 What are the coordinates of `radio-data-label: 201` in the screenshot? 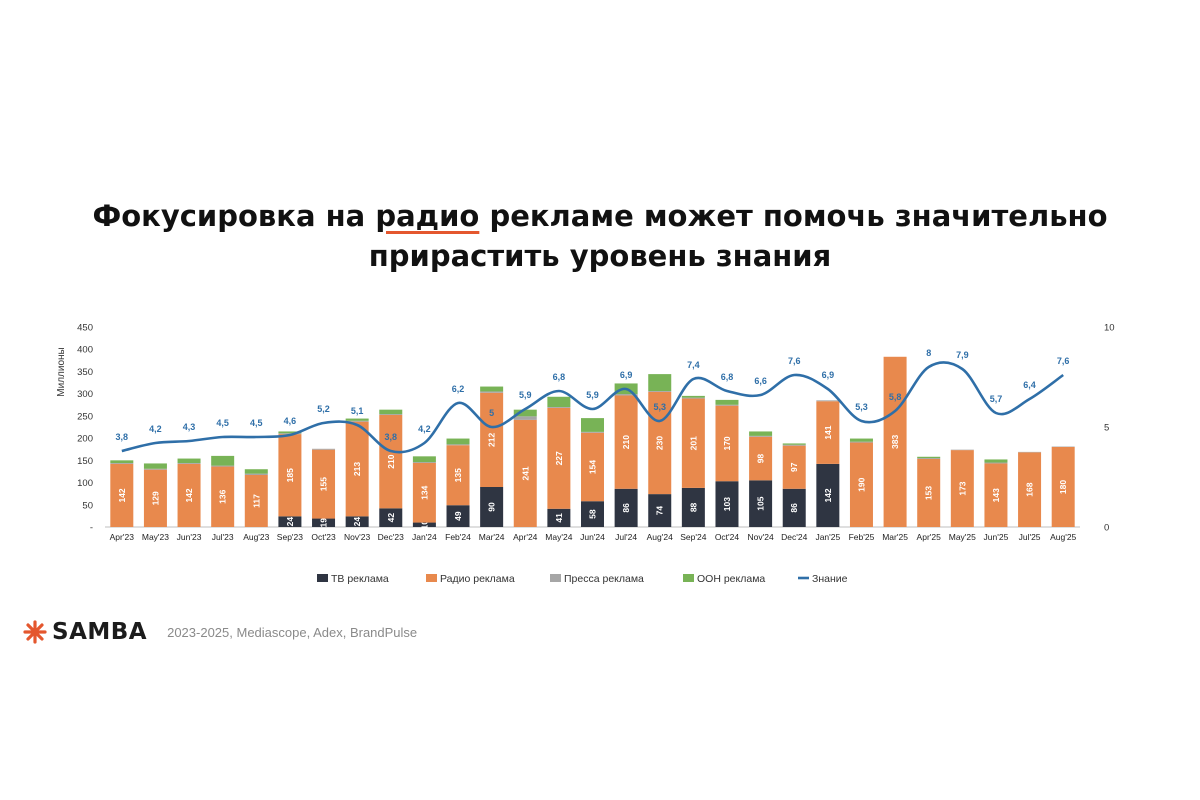 It's located at (693, 443).